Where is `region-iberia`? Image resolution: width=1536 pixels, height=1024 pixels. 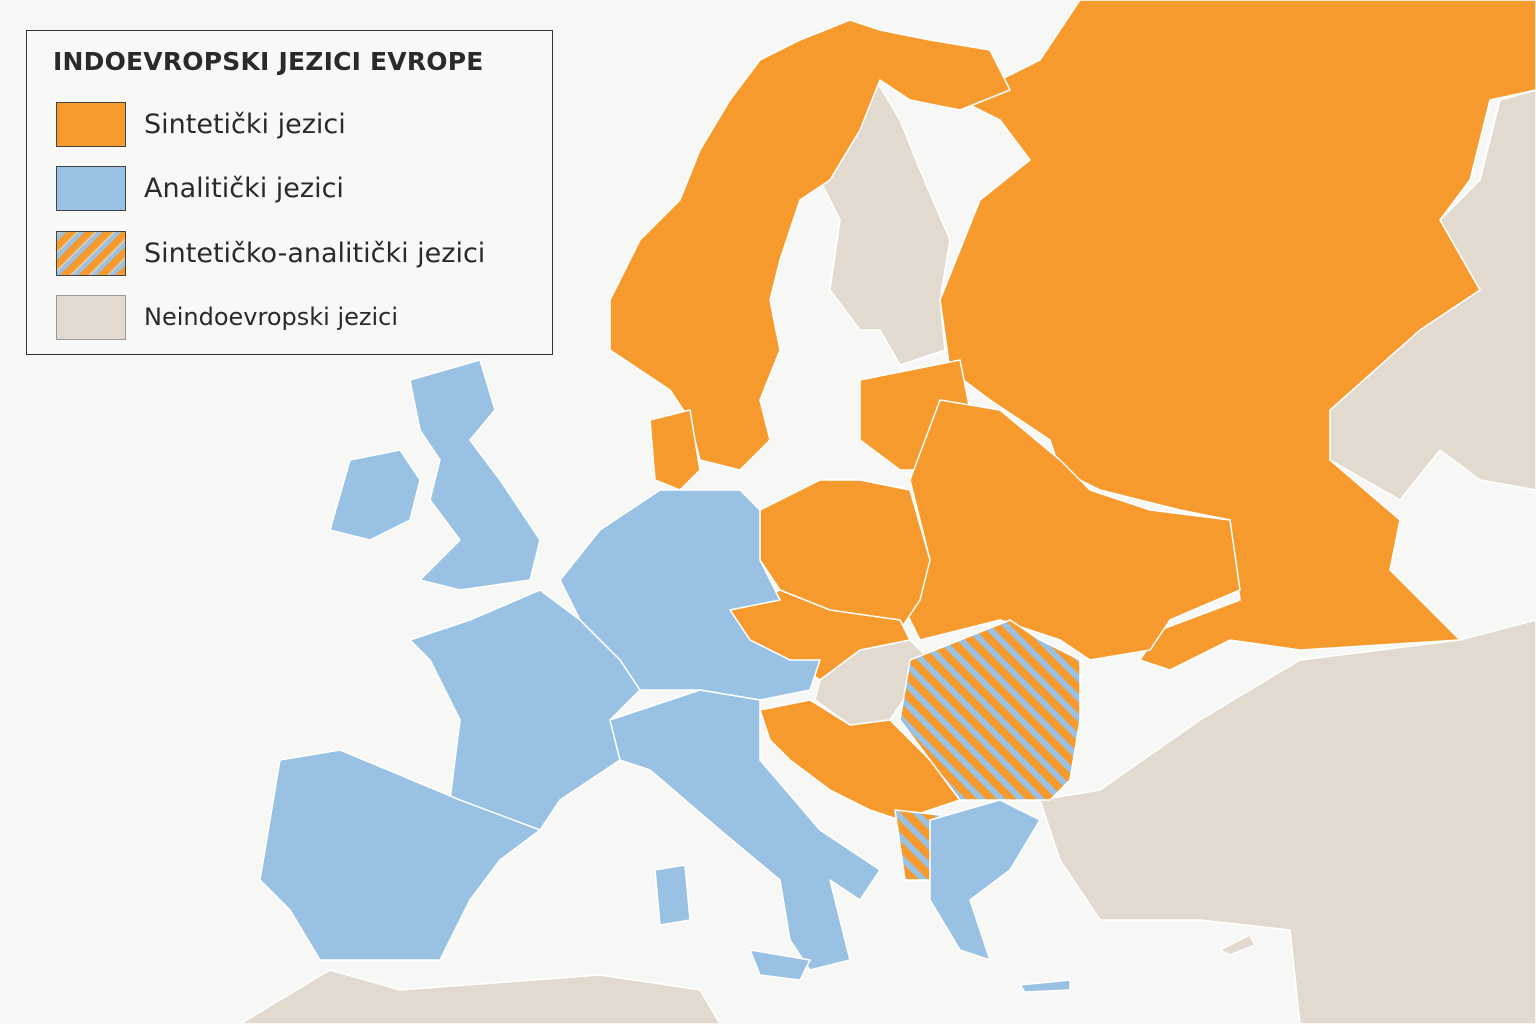
region-iberia is located at coordinates (400, 855).